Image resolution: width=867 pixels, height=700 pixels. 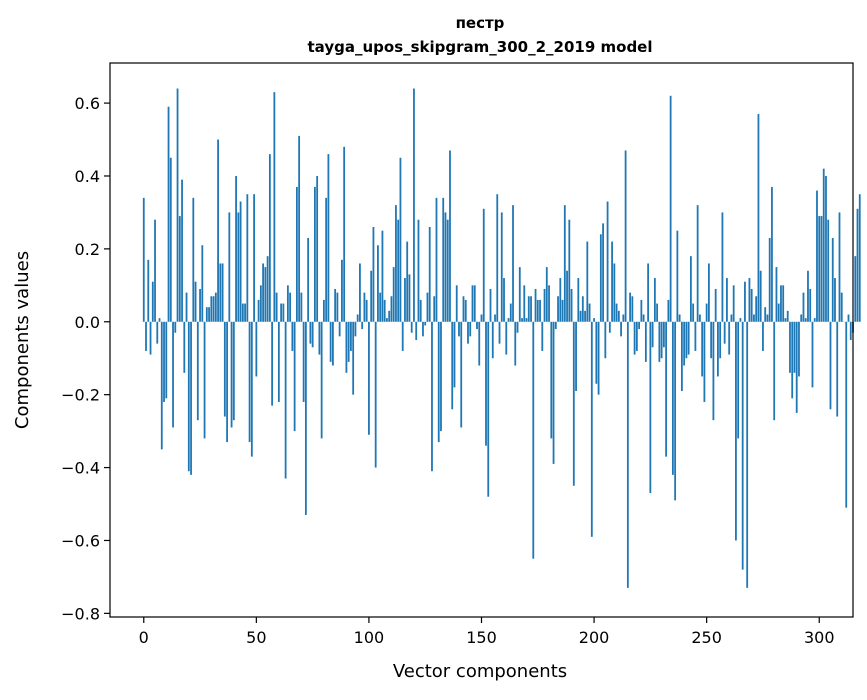 What do you see at coordinates (256, 637) in the screenshot?
I see `x-tick-label: 50` at bounding box center [256, 637].